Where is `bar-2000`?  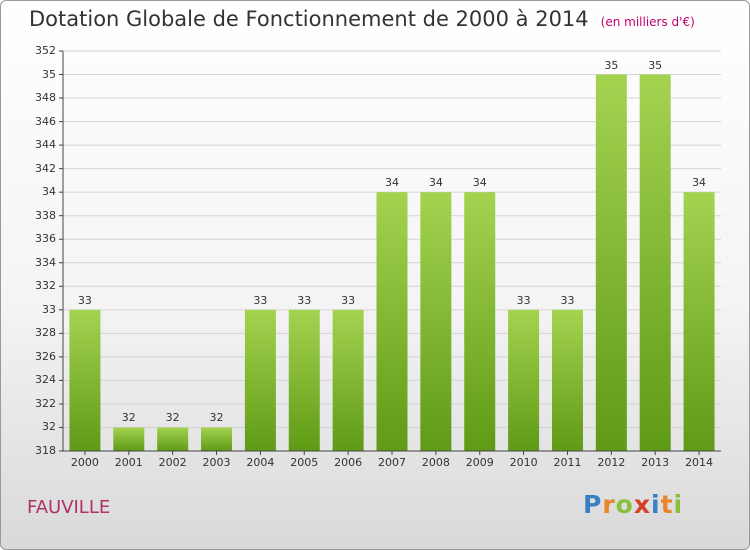 bar-2000 is located at coordinates (85, 380).